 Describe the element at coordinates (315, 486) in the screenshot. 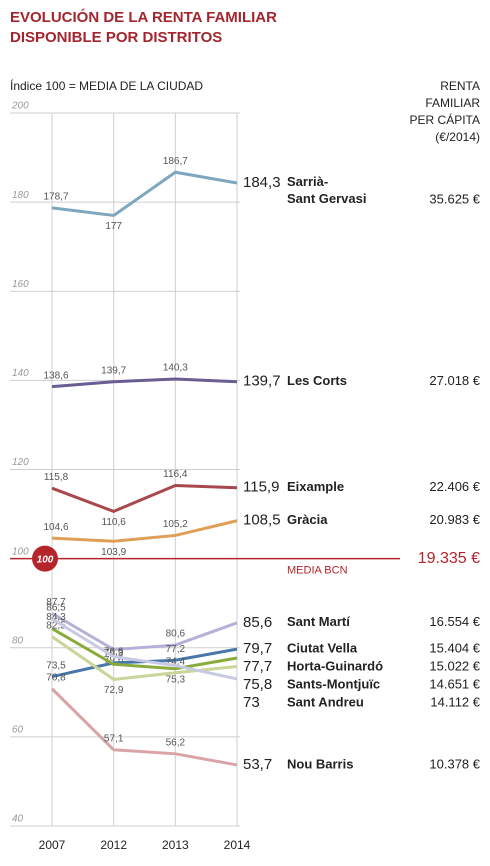

I see `series-name: Eixample` at that location.